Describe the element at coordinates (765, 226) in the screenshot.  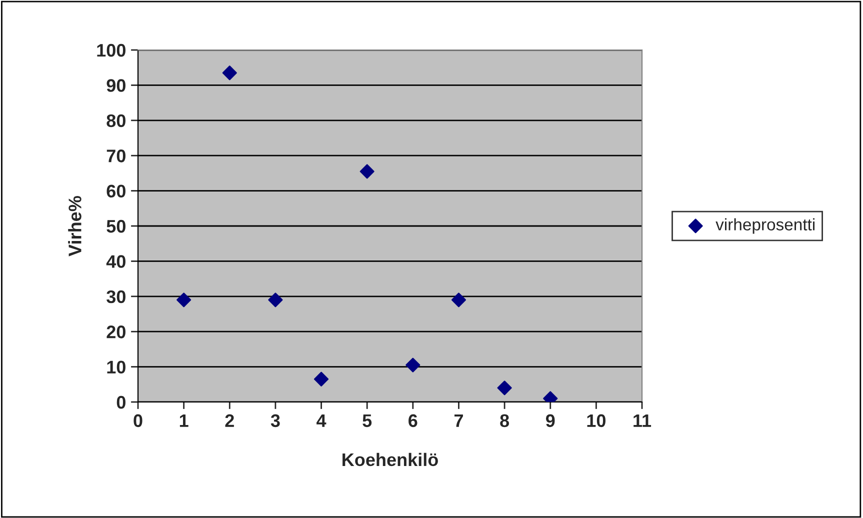
I see `legend-label: virheprosentti` at that location.